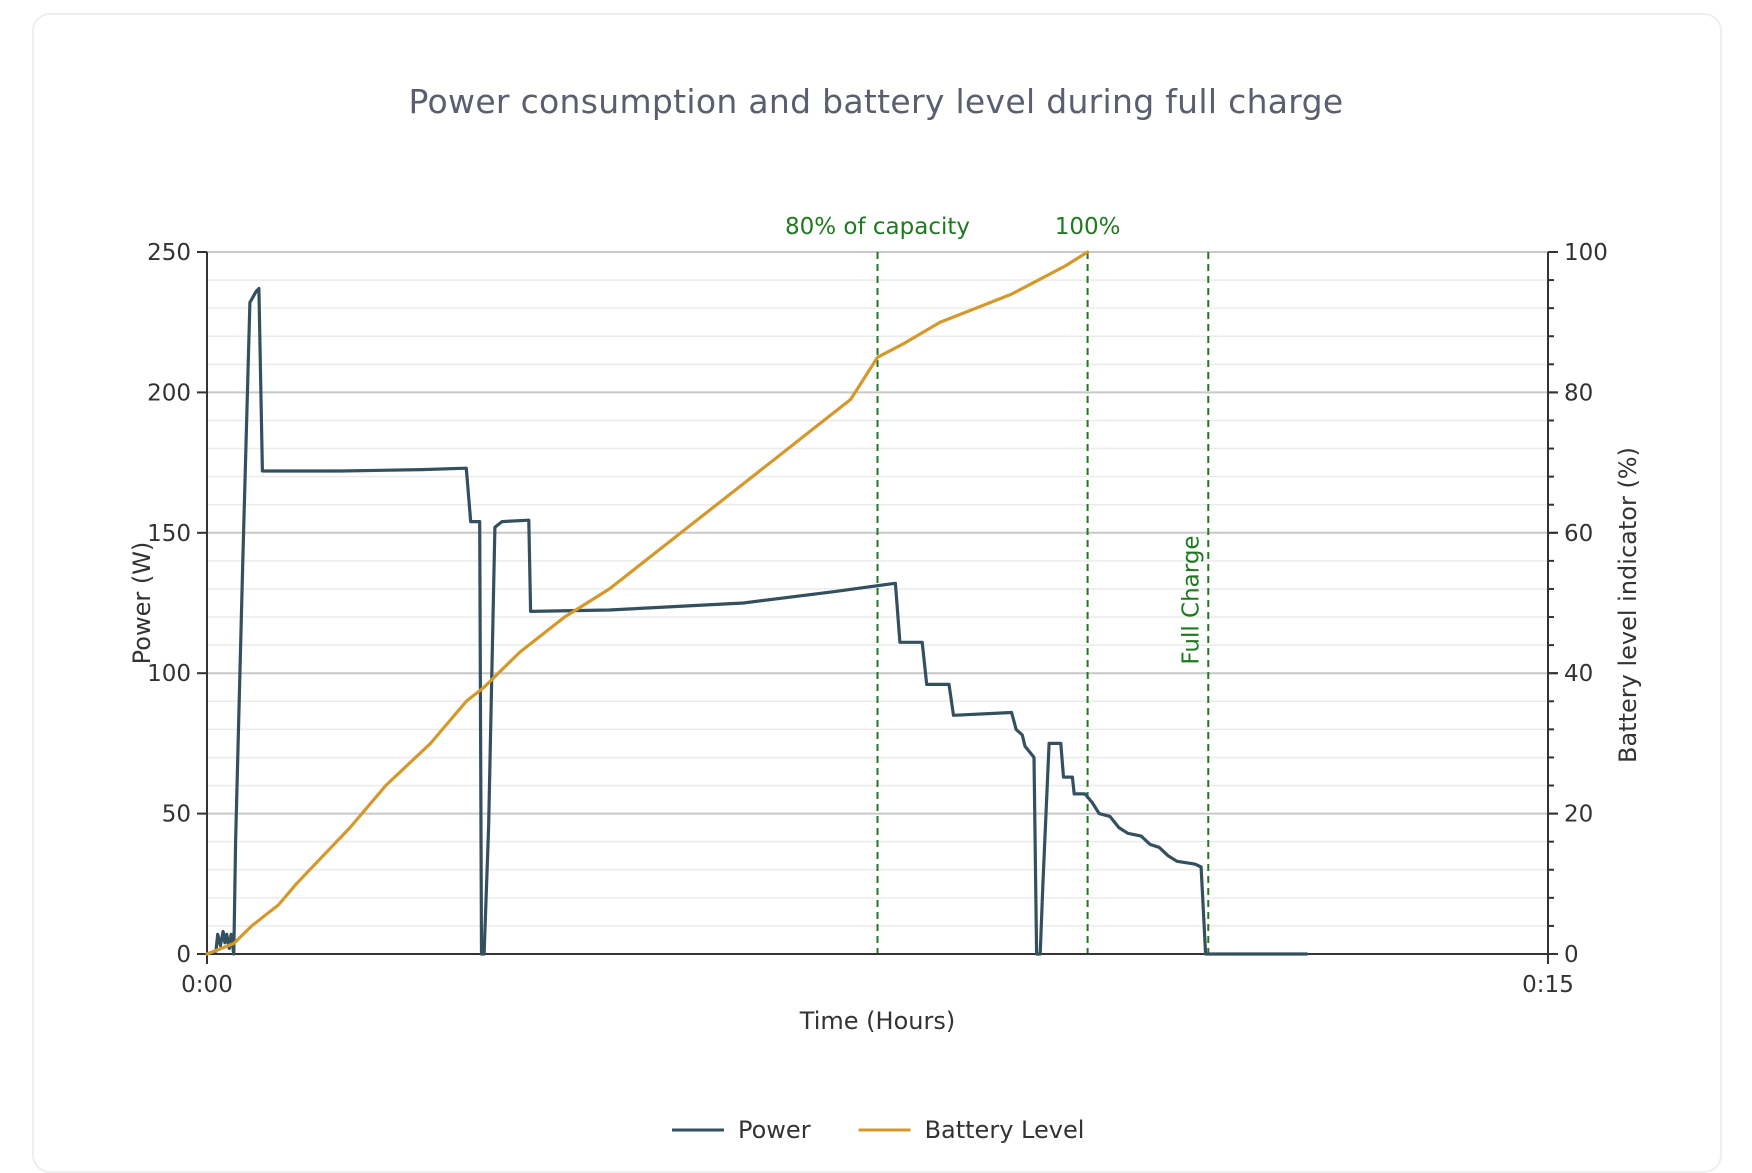 This screenshot has height=1173, width=1752. Describe the element at coordinates (1586, 253) in the screenshot. I see `right-tick-label: 100` at that location.